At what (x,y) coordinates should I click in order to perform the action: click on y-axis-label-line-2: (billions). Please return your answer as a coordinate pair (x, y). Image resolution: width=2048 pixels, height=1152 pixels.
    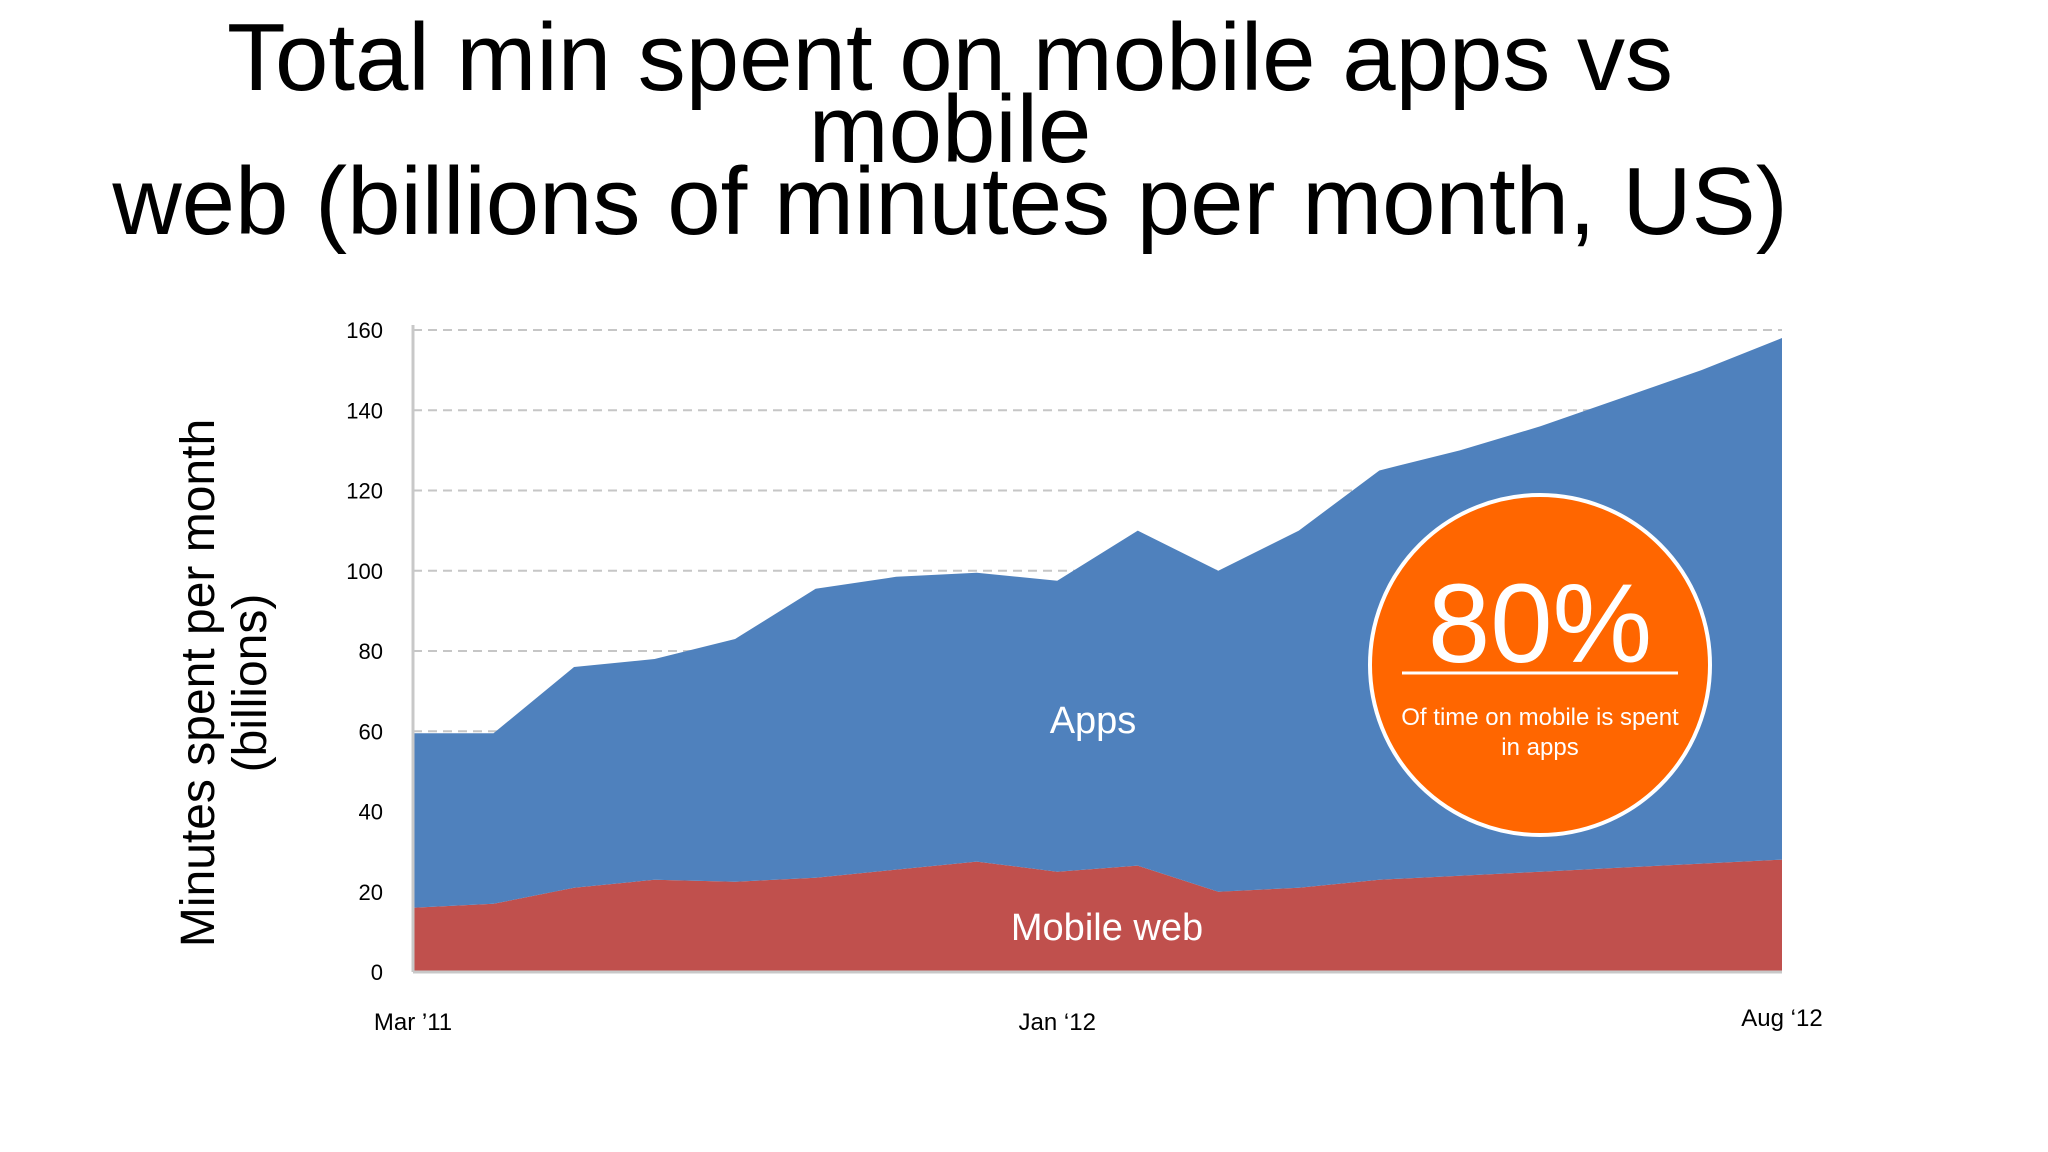
    Looking at the image, I should click on (250, 683).